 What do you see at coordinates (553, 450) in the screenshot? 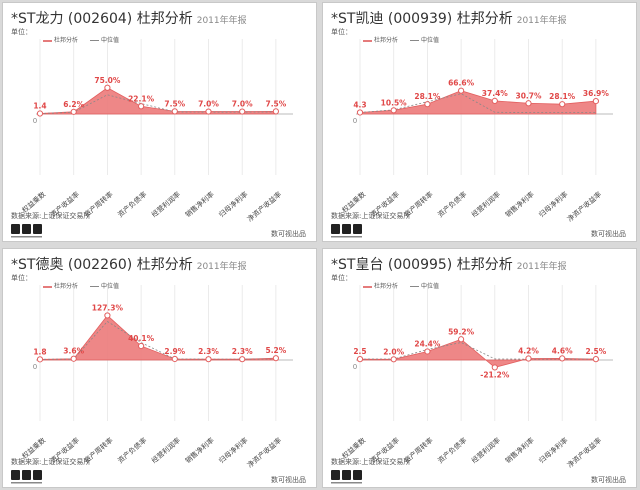
I see `category-label: 归母净利率` at bounding box center [553, 450].